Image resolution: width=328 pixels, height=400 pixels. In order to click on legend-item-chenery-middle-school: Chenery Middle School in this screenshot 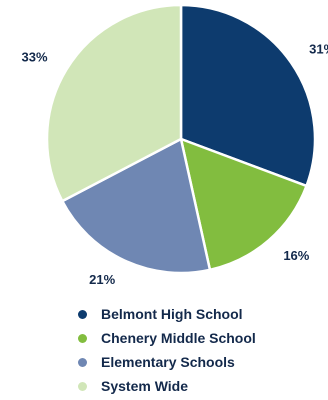, I will do `click(167, 338)`.